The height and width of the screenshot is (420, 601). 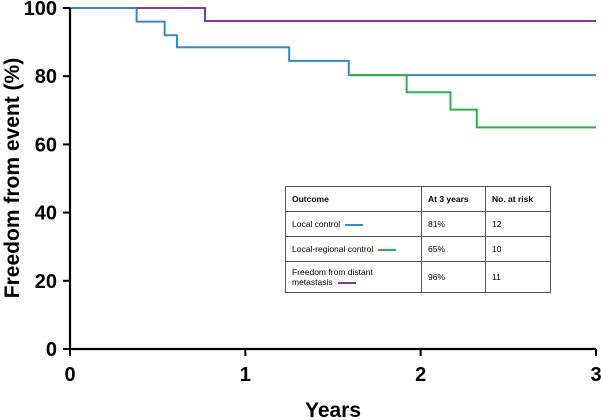 I want to click on legend-header-outcome: Outcome, so click(x=353, y=199).